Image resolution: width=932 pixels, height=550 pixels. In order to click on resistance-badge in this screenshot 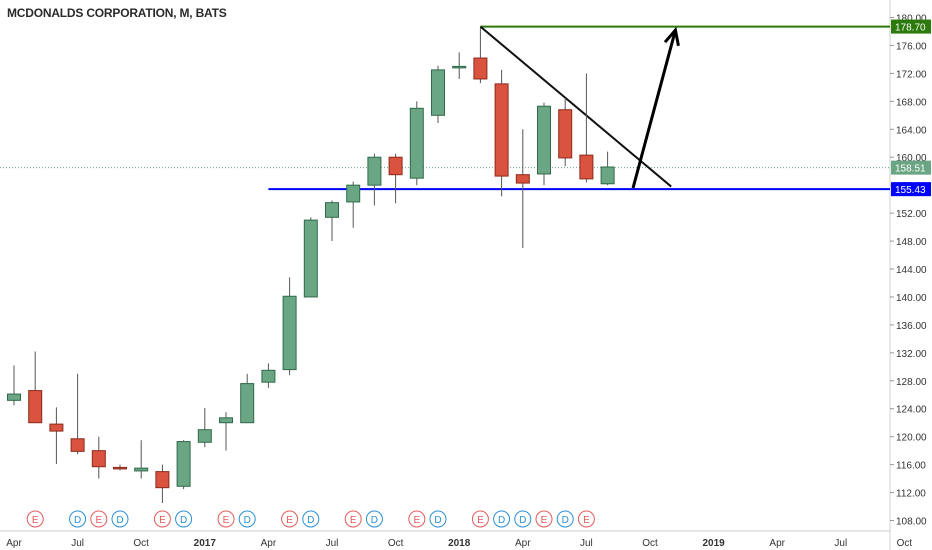, I will do `click(911, 26)`.